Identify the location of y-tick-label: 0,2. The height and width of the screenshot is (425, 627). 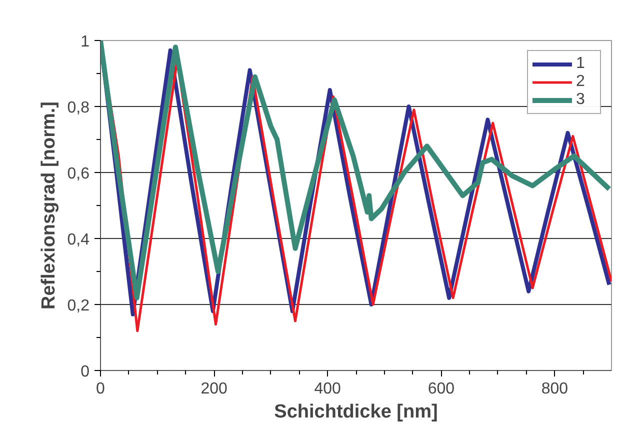
(78, 306).